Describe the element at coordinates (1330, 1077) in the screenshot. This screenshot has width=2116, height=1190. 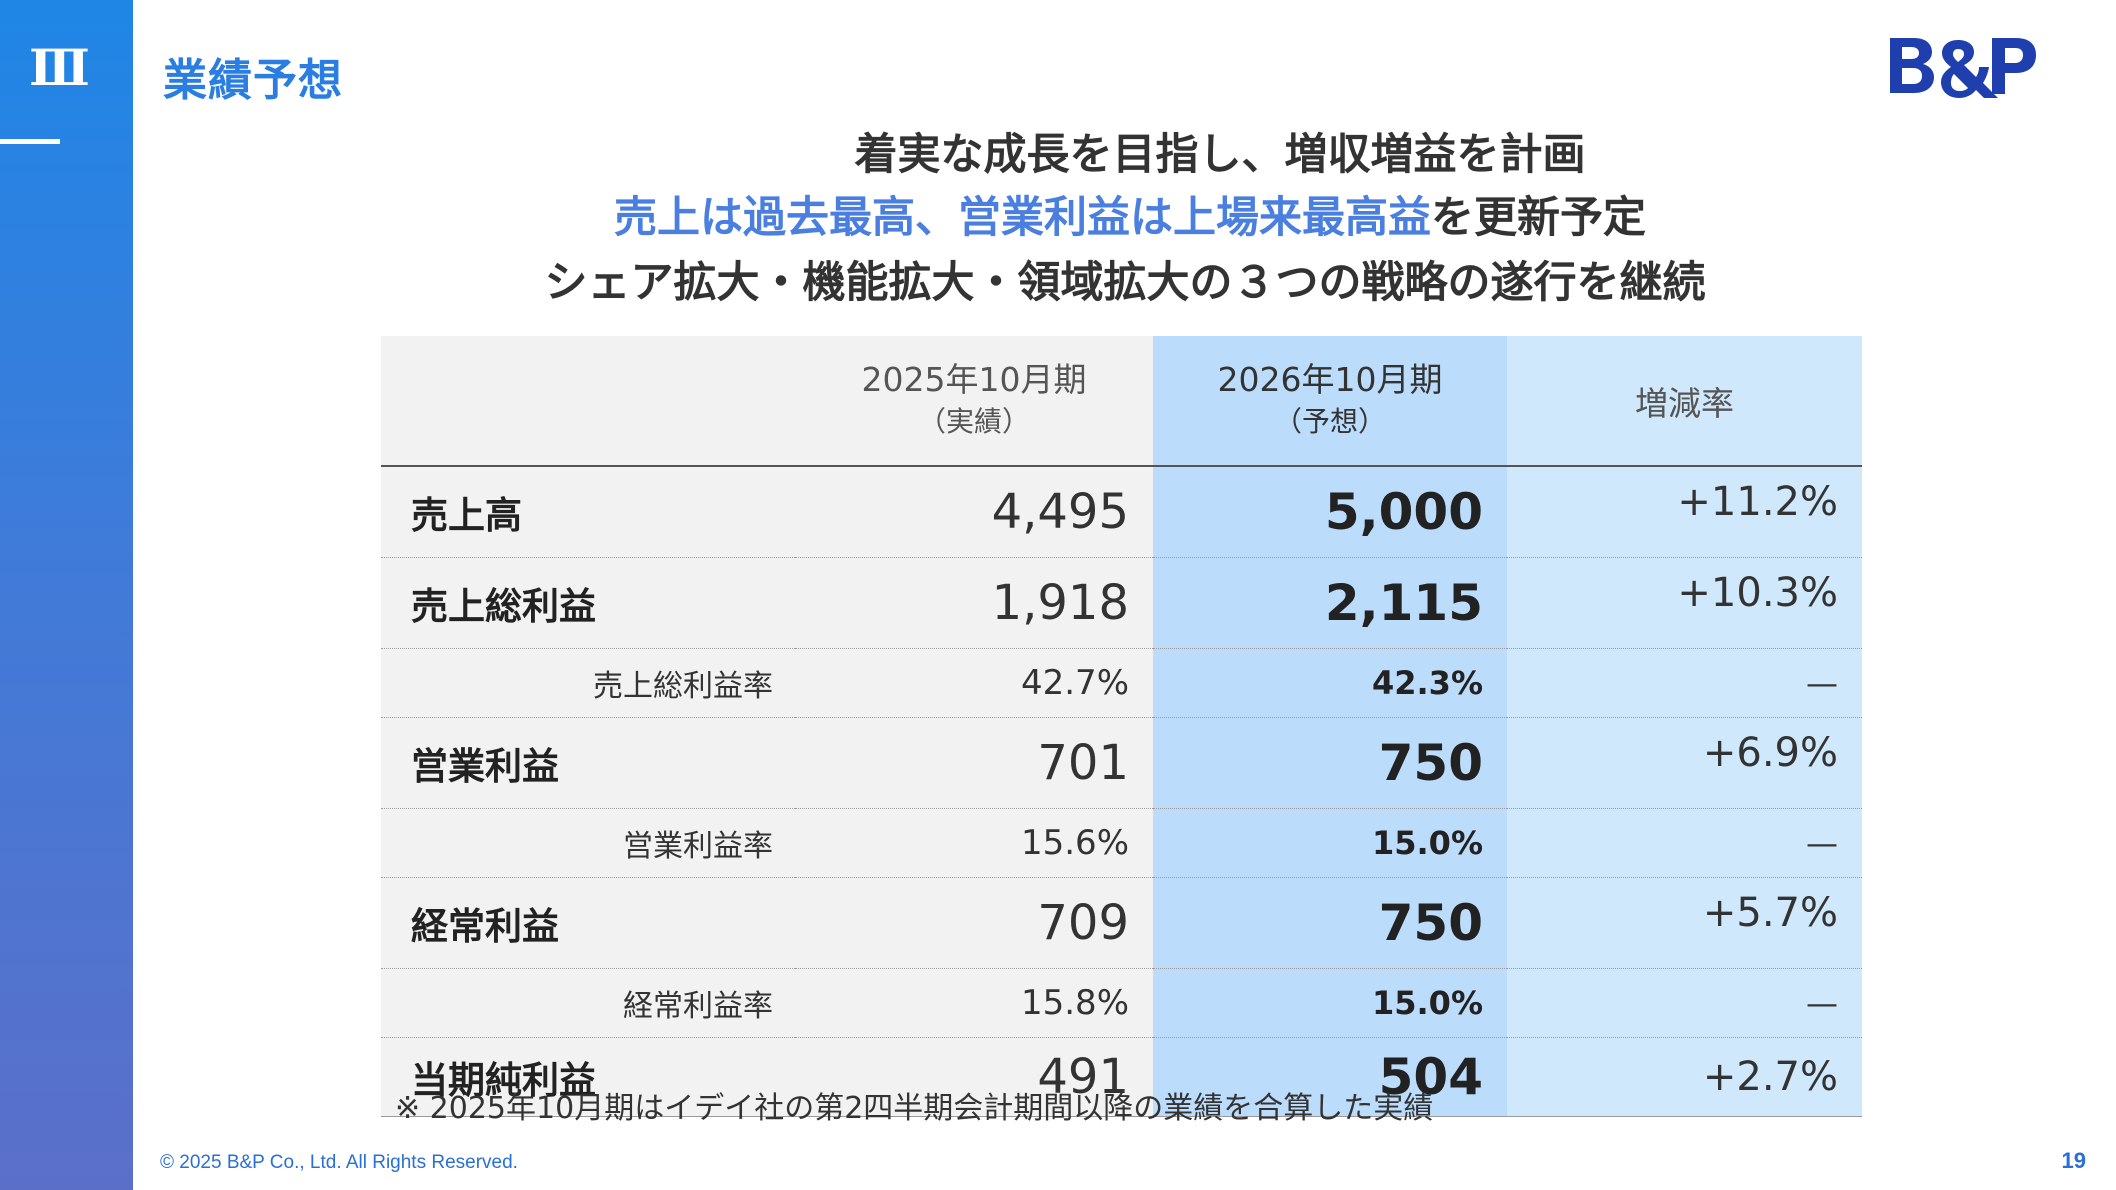
I see `forecast-value: 504` at that location.